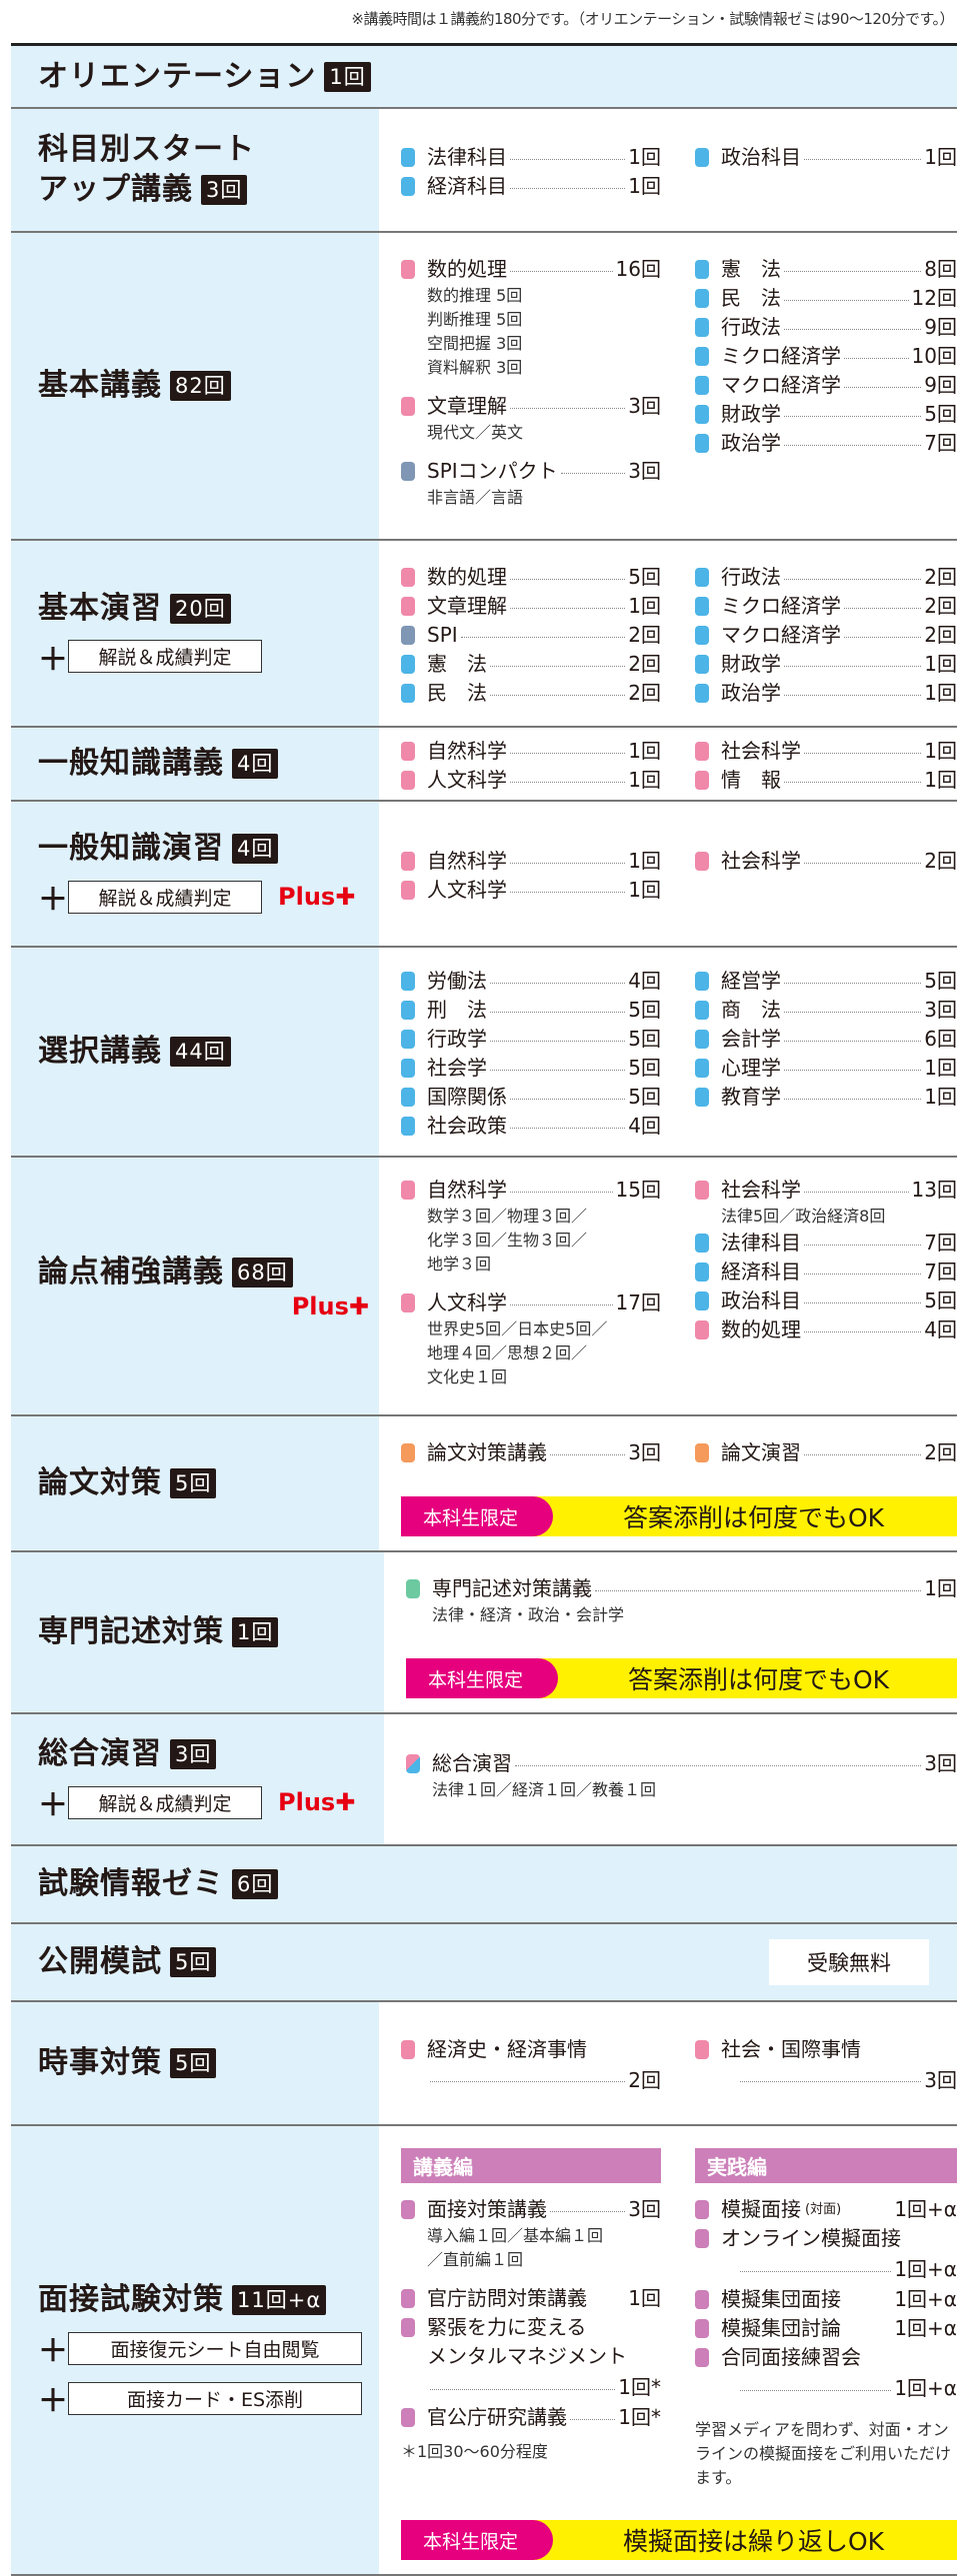  I want to click on item-count-line: 3回, so click(826, 2080).